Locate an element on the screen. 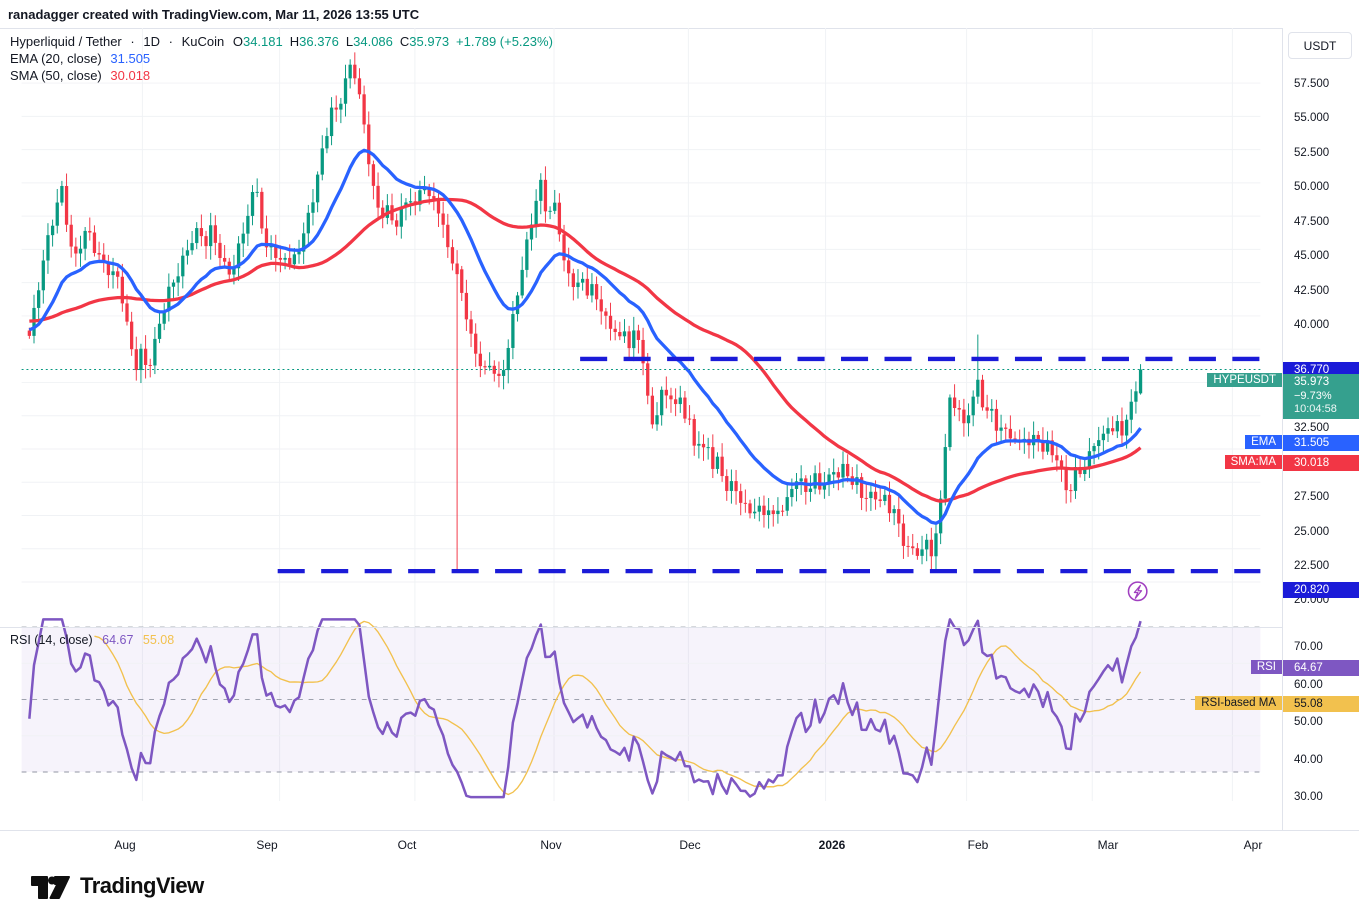 This screenshot has height=915, width=1359. rsi-tick: 50.00 is located at coordinates (1308, 722).